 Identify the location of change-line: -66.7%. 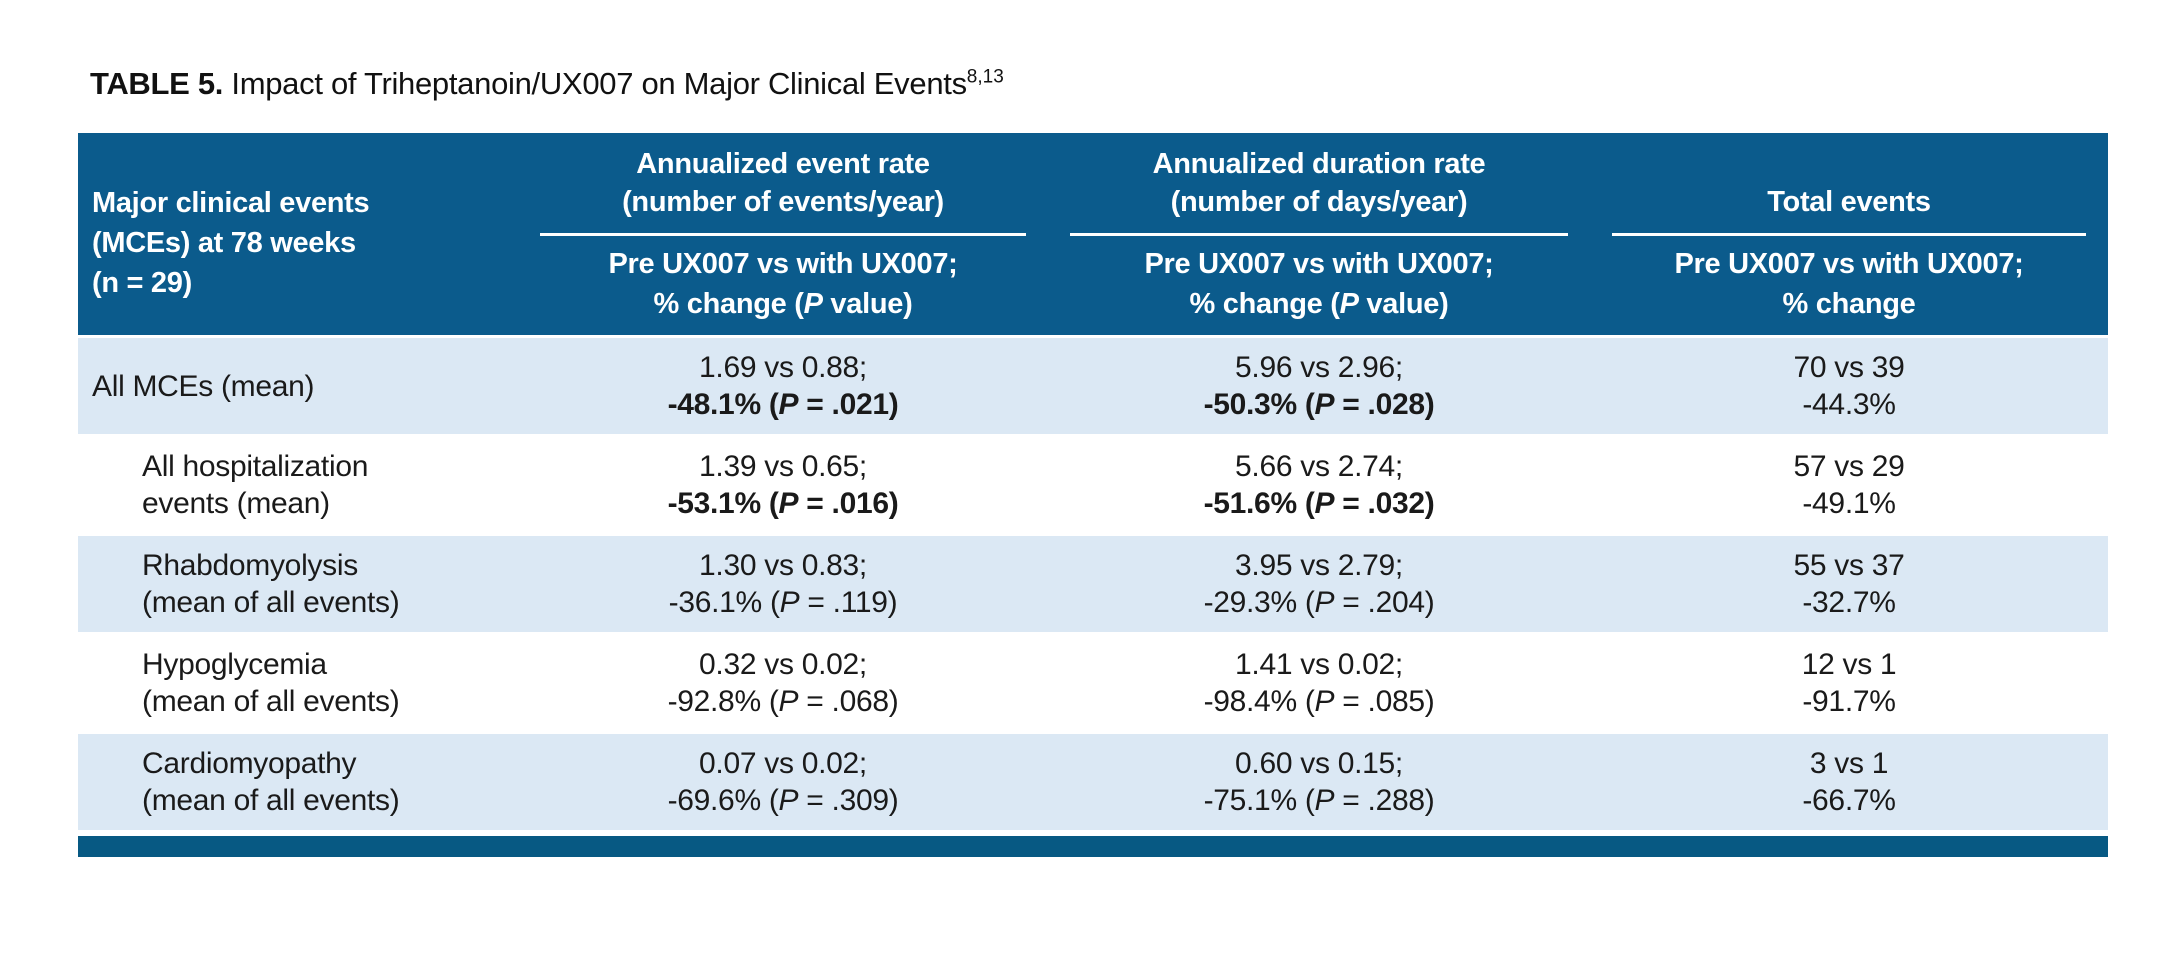
(1849, 800).